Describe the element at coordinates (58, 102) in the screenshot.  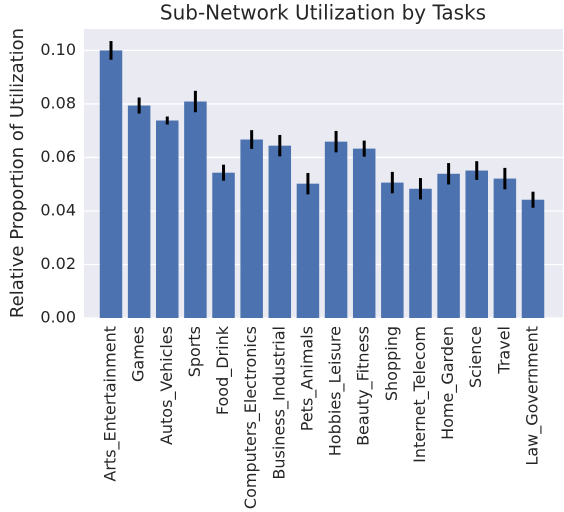
I see `y-tick-label: 0.08` at that location.